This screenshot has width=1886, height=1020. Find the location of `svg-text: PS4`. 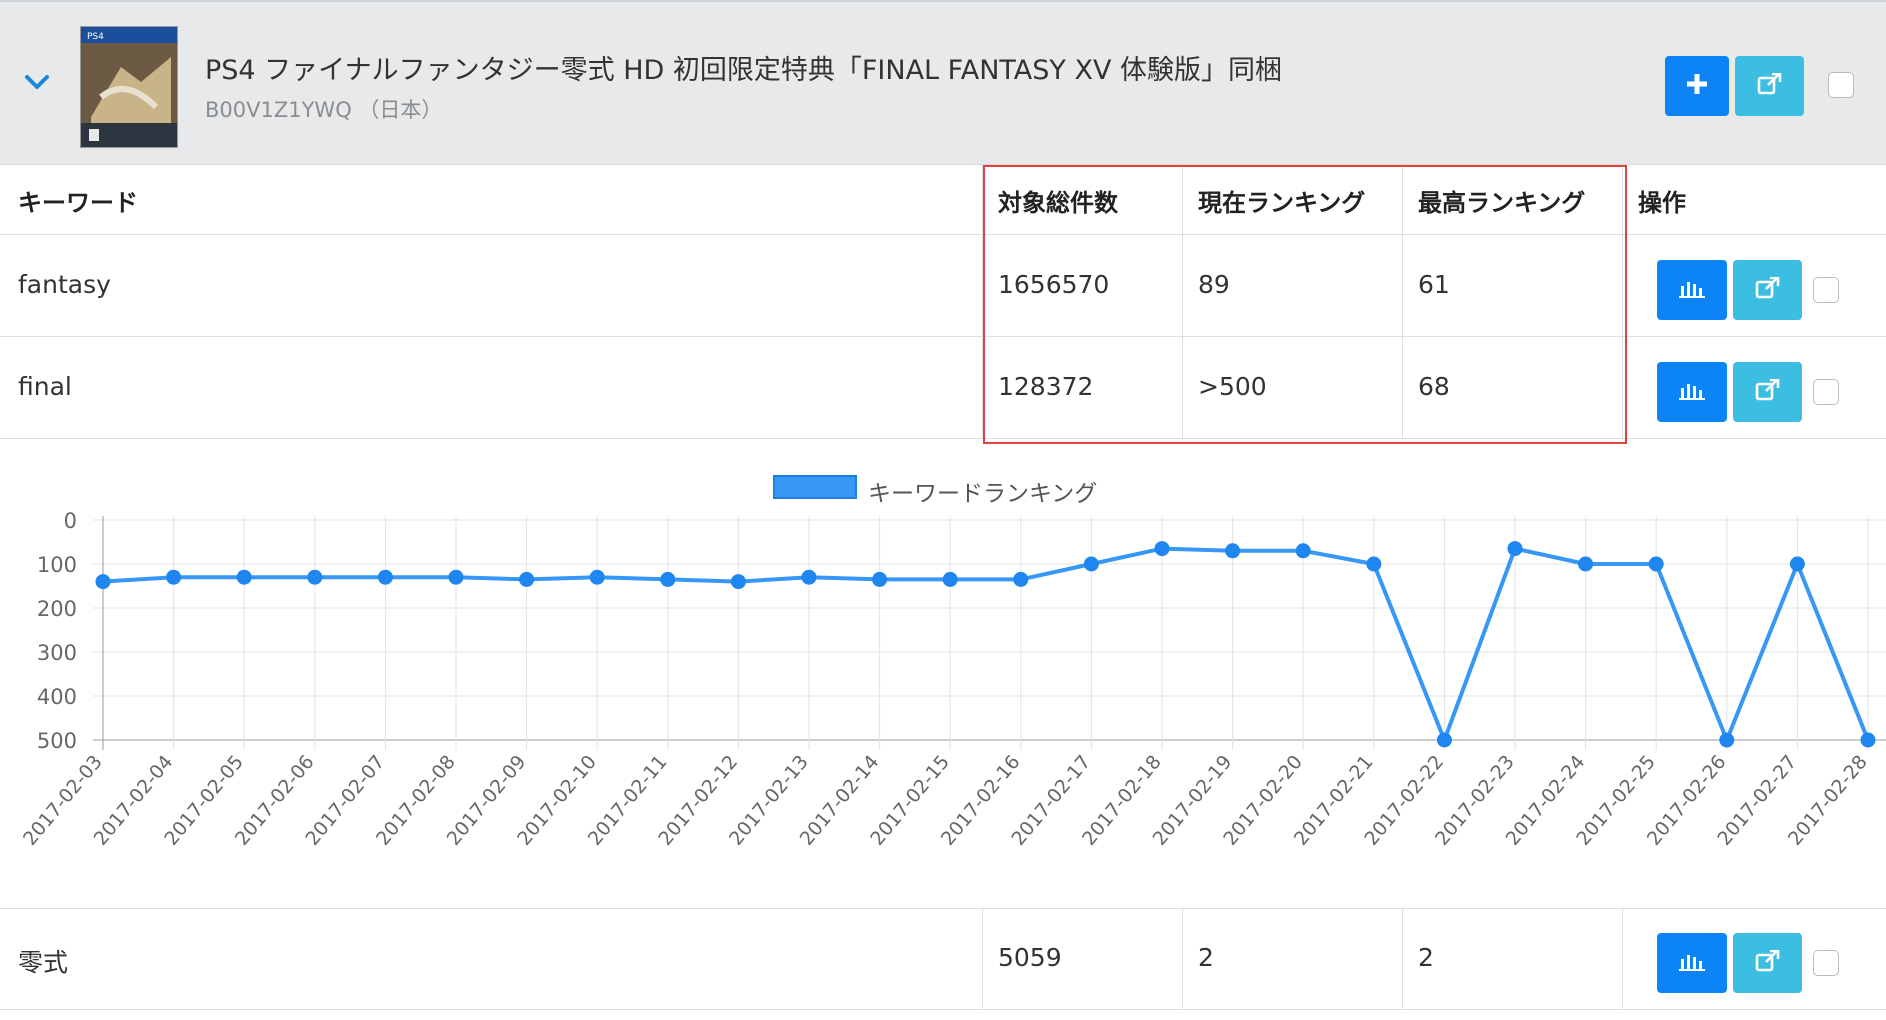

svg-text: PS4 is located at coordinates (95, 37).